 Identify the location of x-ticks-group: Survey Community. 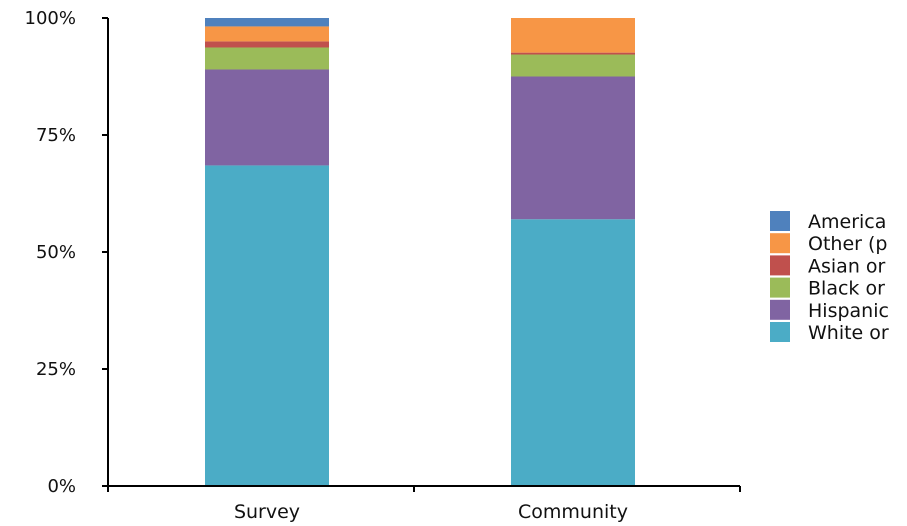
(424, 504).